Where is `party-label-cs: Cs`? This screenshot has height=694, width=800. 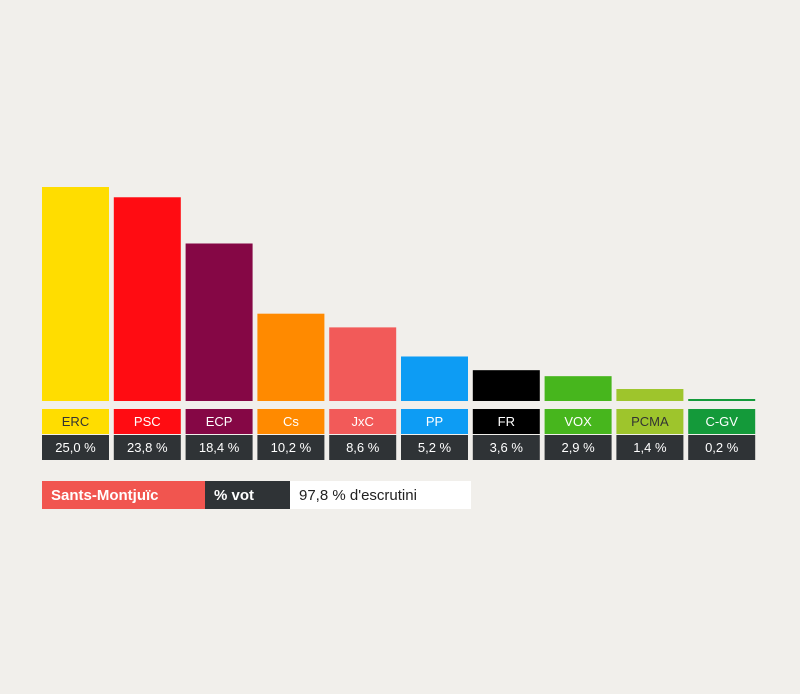 party-label-cs: Cs is located at coordinates (291, 421).